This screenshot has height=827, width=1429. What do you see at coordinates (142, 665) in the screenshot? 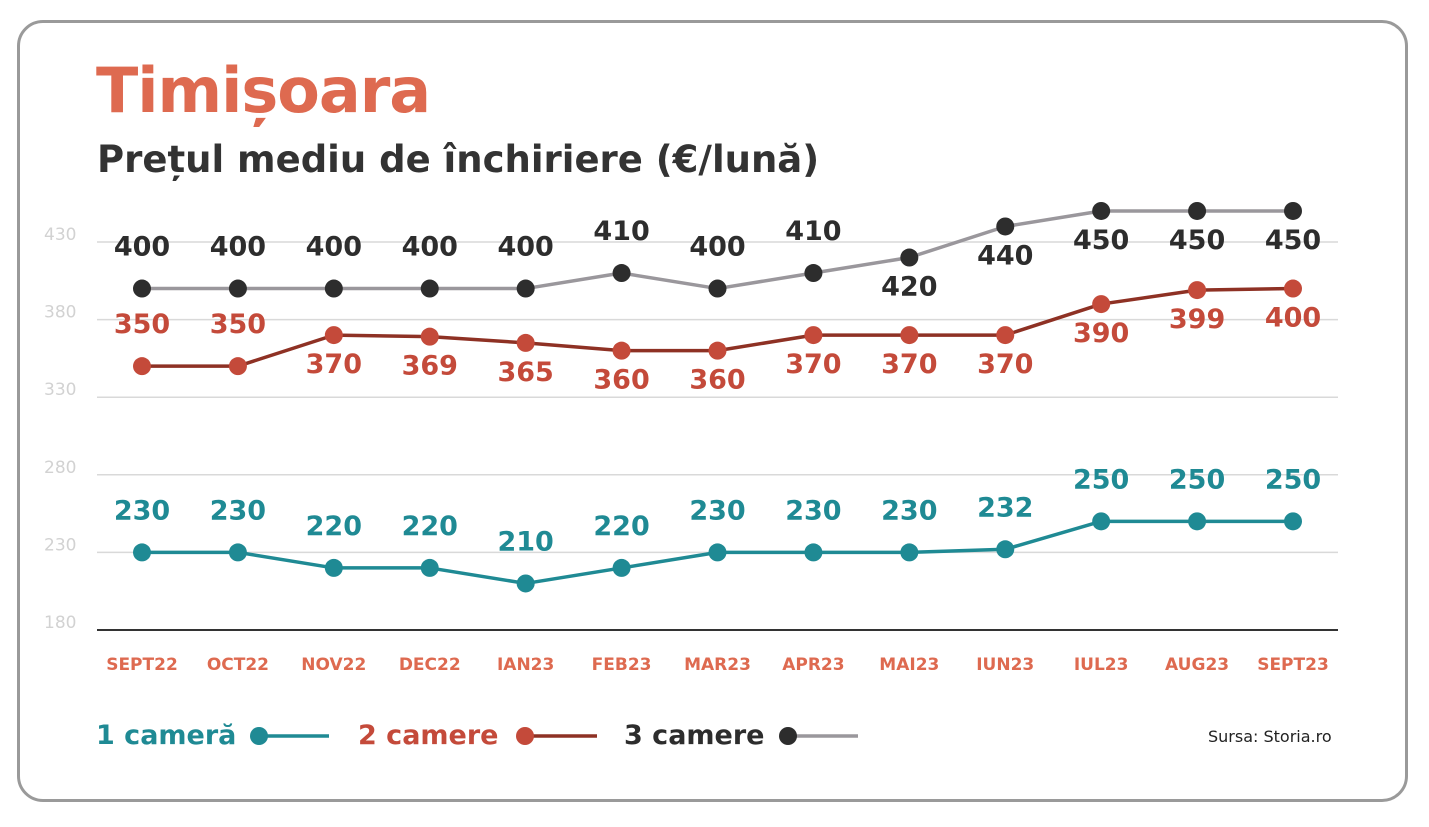
I see `x-tick-label: SEPT22` at bounding box center [142, 665].